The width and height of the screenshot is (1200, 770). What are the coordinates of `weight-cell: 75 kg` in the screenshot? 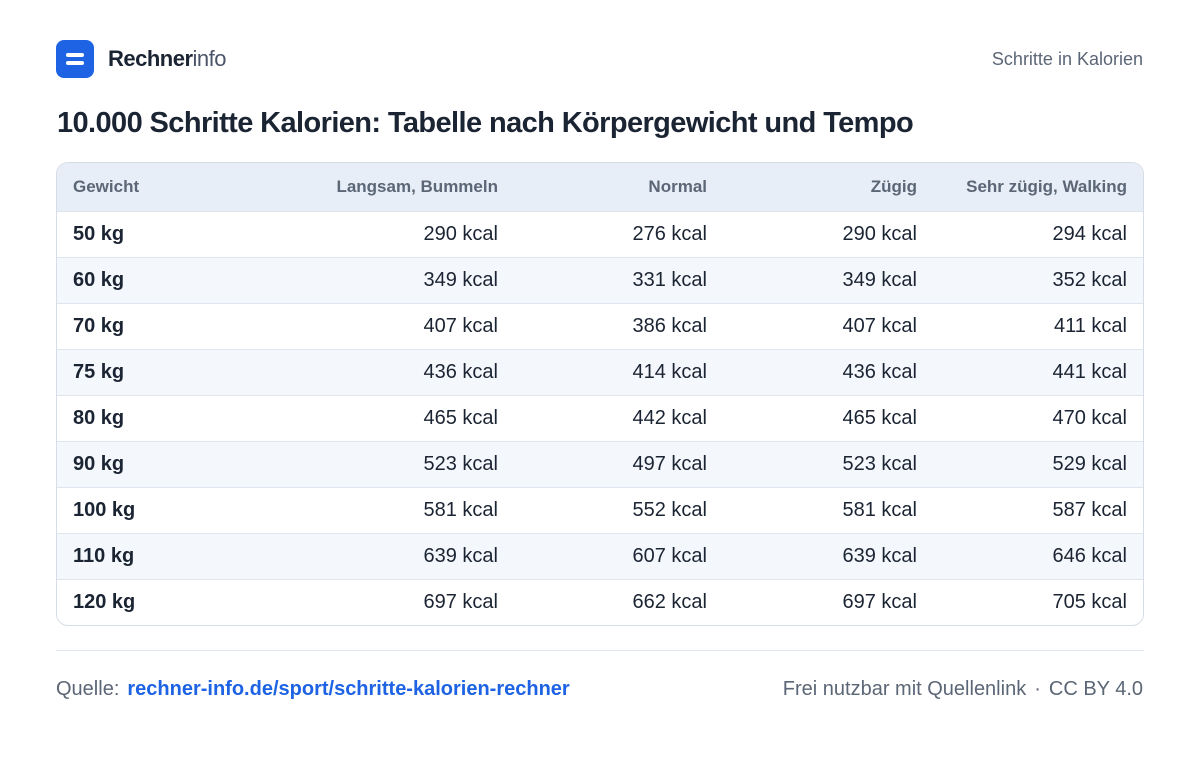 It's located at (99, 371).